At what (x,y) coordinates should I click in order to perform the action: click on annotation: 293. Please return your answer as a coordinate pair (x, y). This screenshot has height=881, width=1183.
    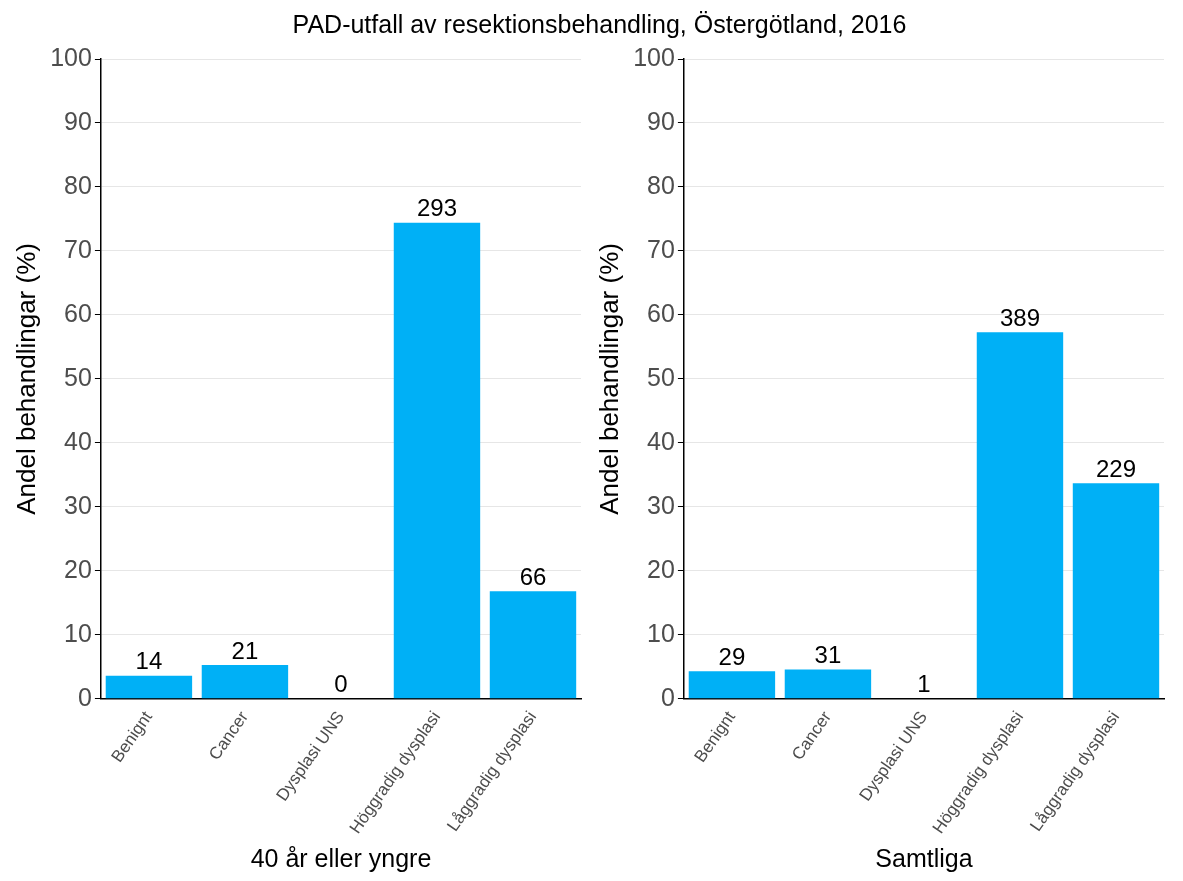
    Looking at the image, I should click on (436, 208).